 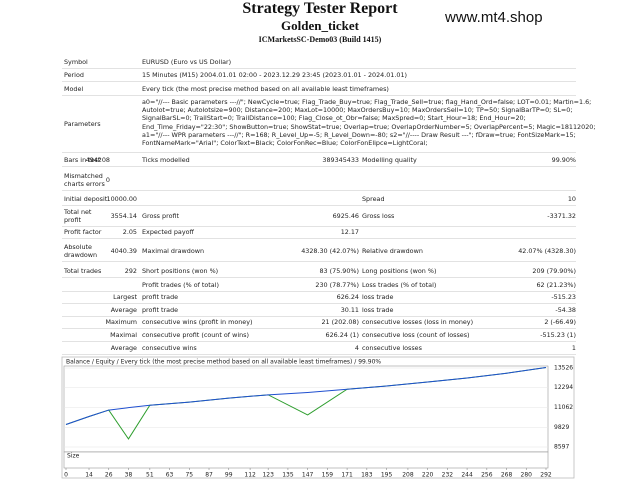 I want to click on stat-cell: 626.24, so click(x=347, y=297).